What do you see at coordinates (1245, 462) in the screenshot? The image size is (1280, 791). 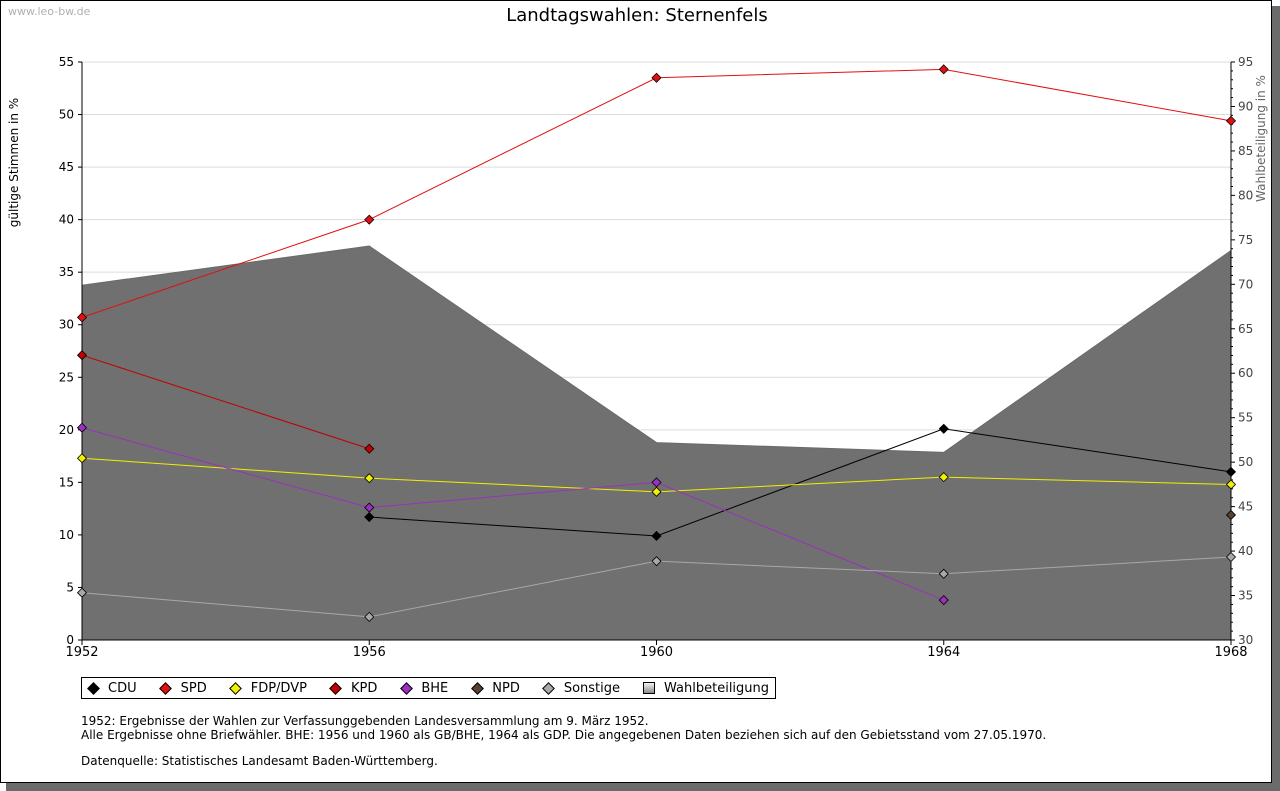 I see `y2-tick-label: 50` at bounding box center [1245, 462].